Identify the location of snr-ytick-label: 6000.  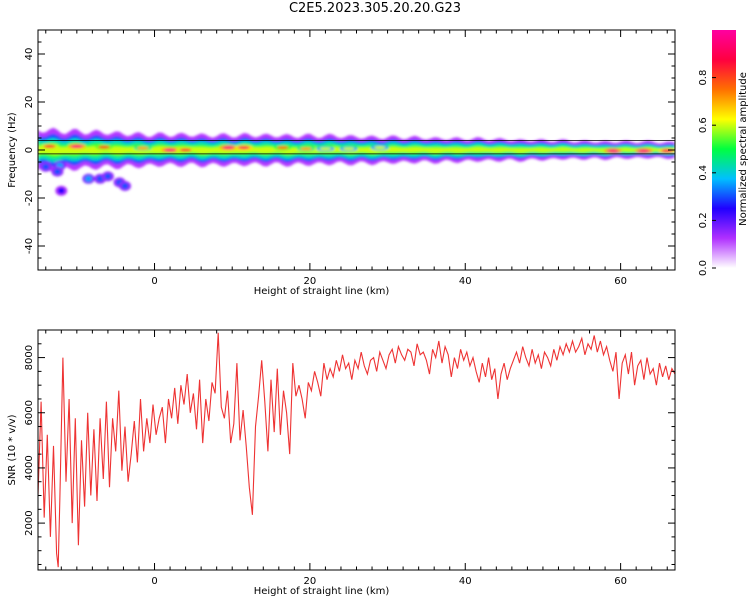
(29, 412).